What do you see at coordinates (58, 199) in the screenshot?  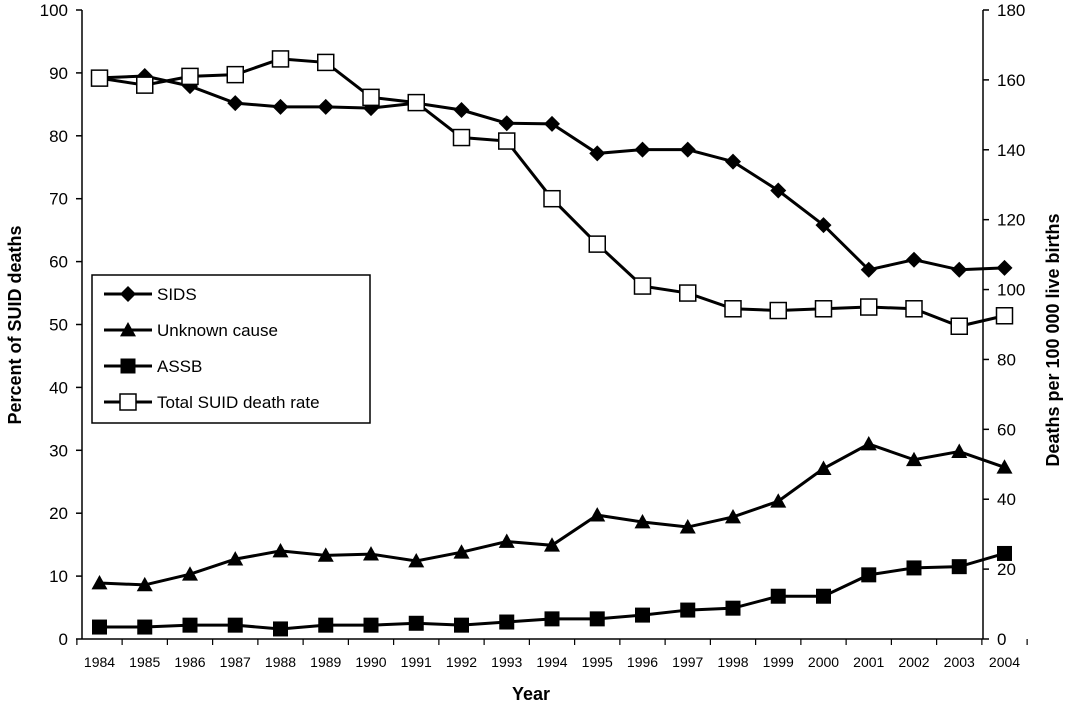 I see `left-tick-label: 70` at bounding box center [58, 199].